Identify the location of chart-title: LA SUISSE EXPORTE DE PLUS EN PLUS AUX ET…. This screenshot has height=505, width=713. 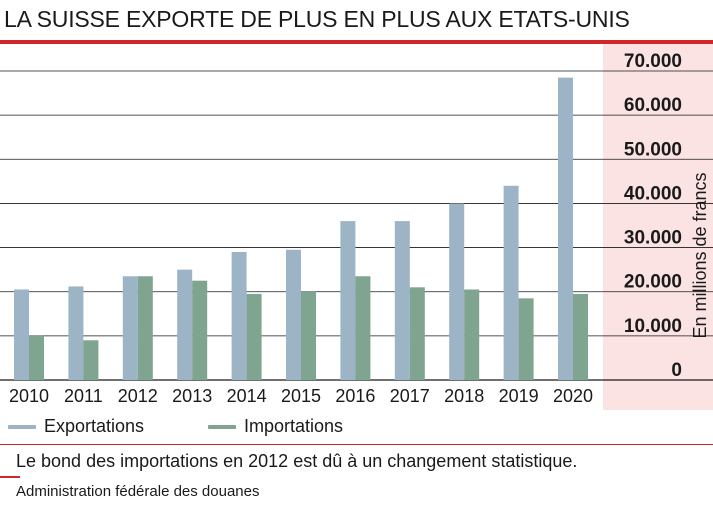
(317, 19).